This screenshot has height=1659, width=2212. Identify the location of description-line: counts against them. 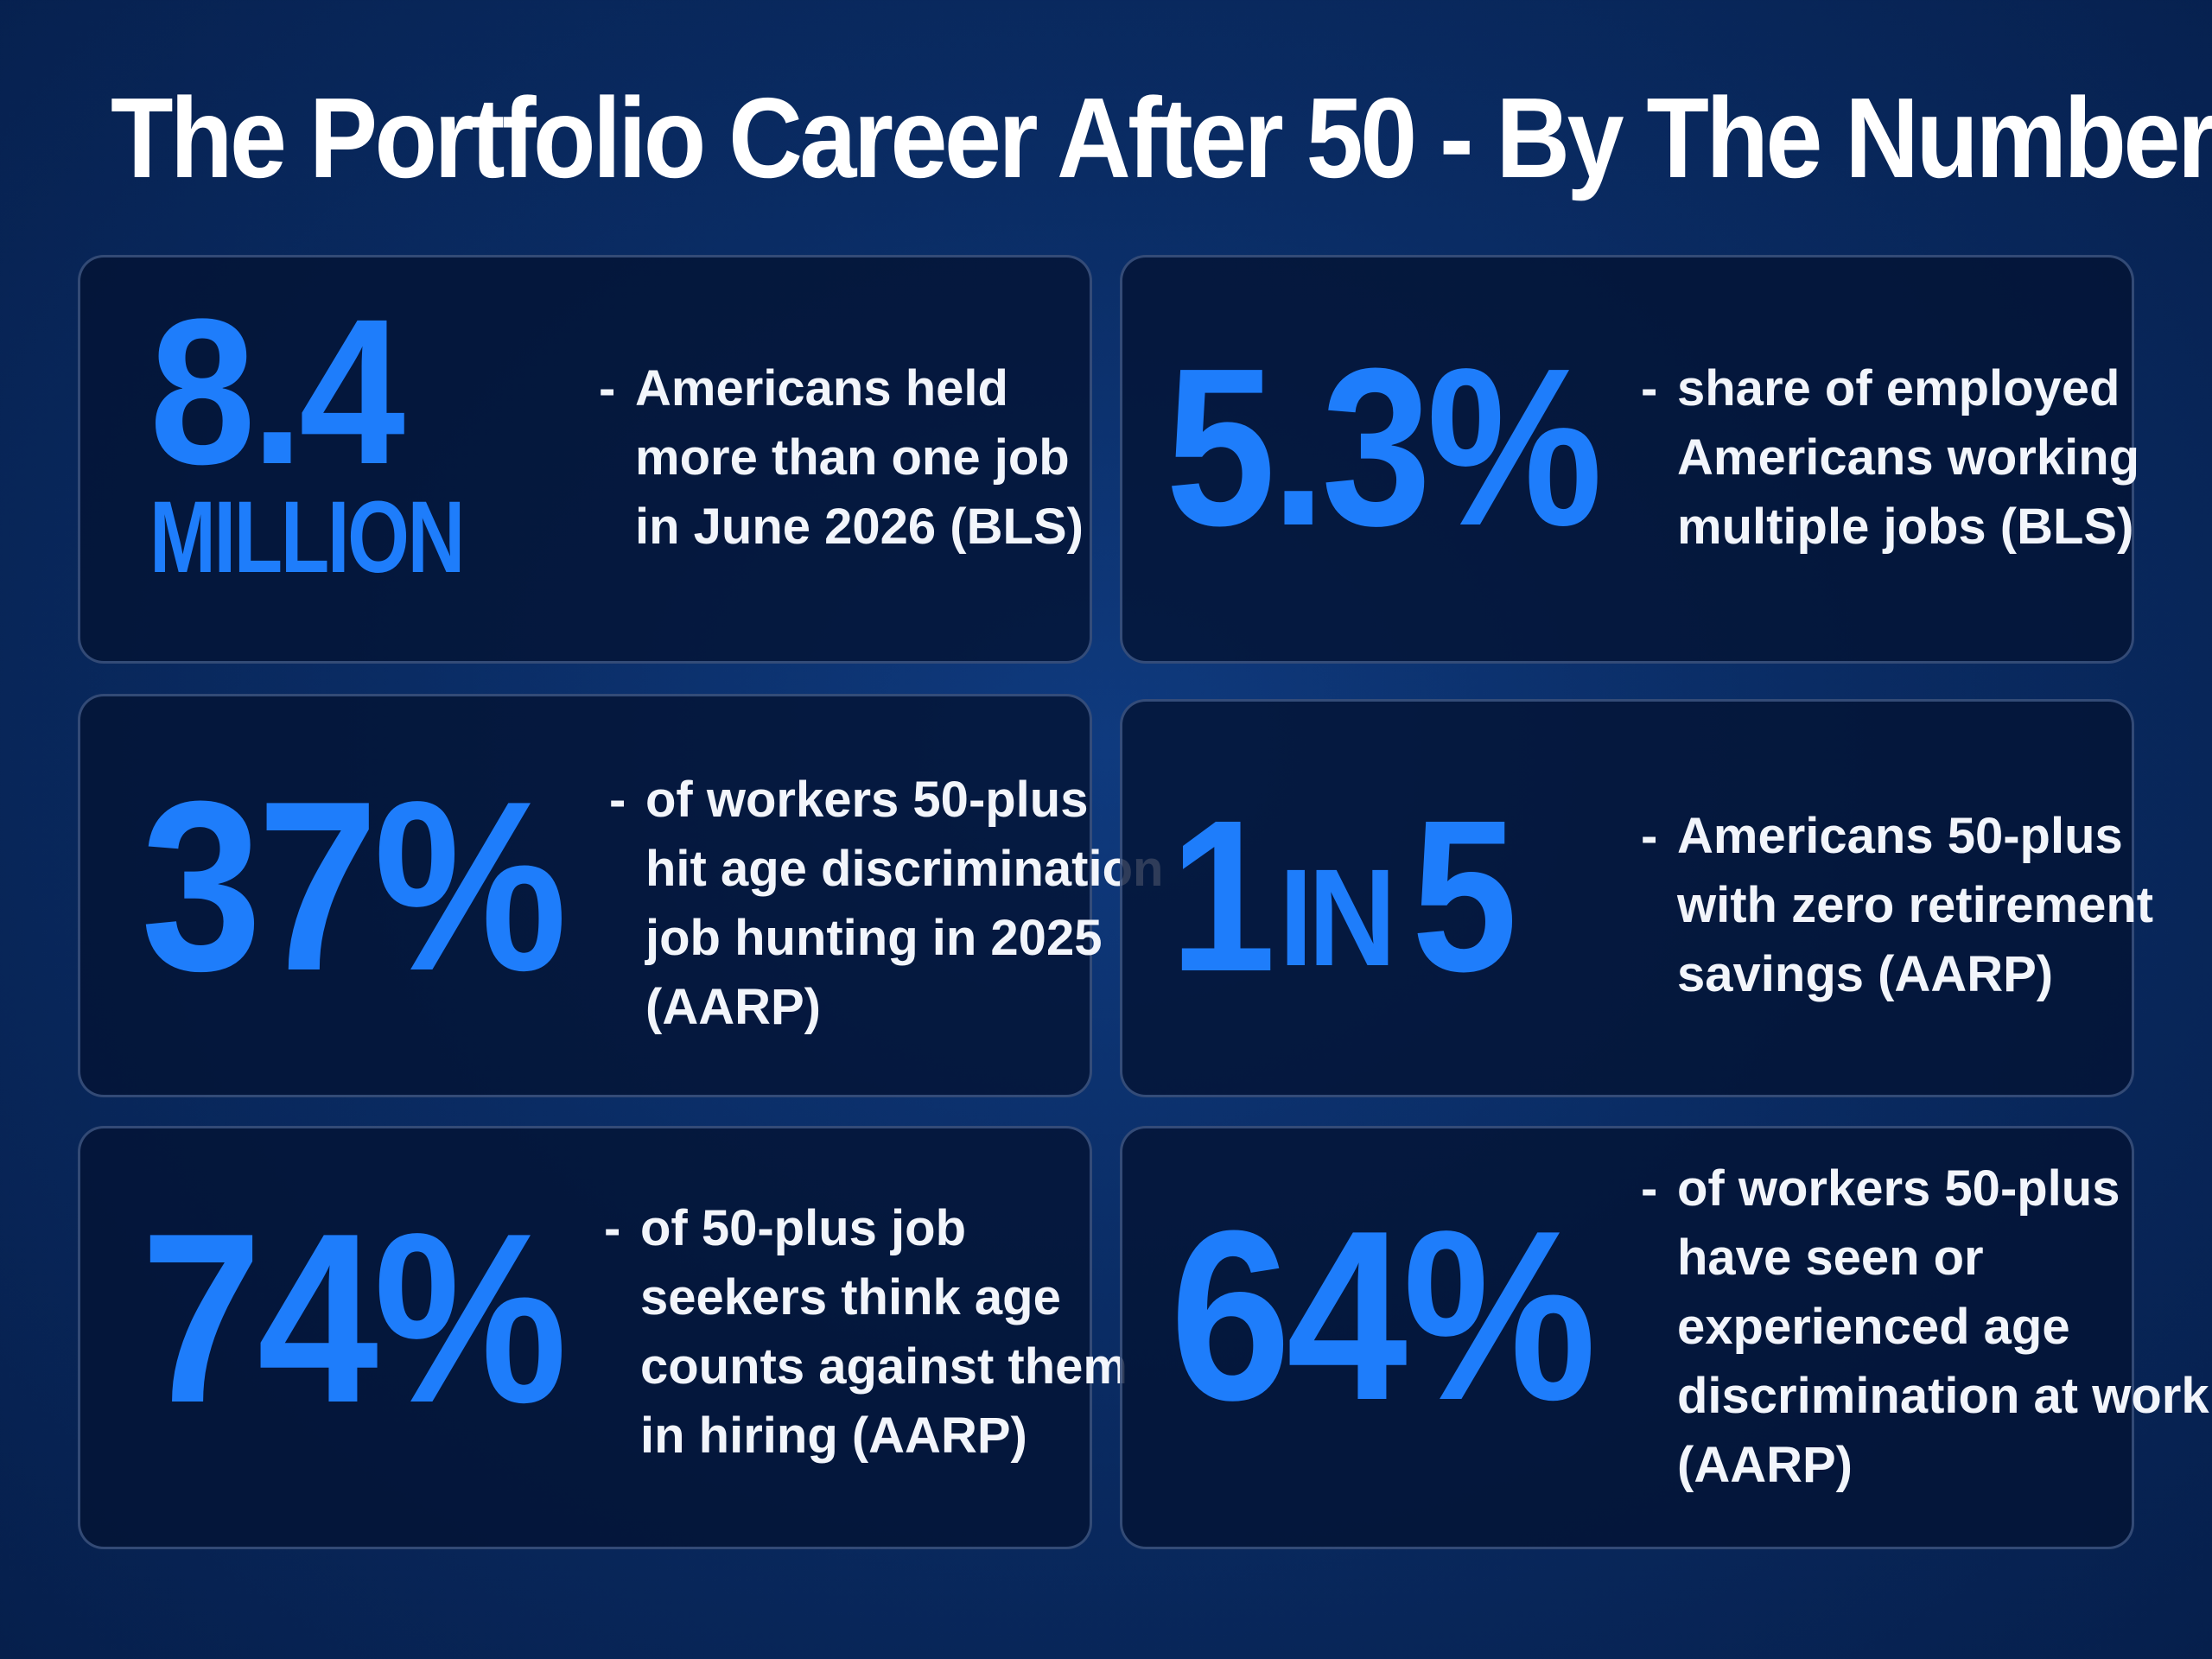
(884, 1366).